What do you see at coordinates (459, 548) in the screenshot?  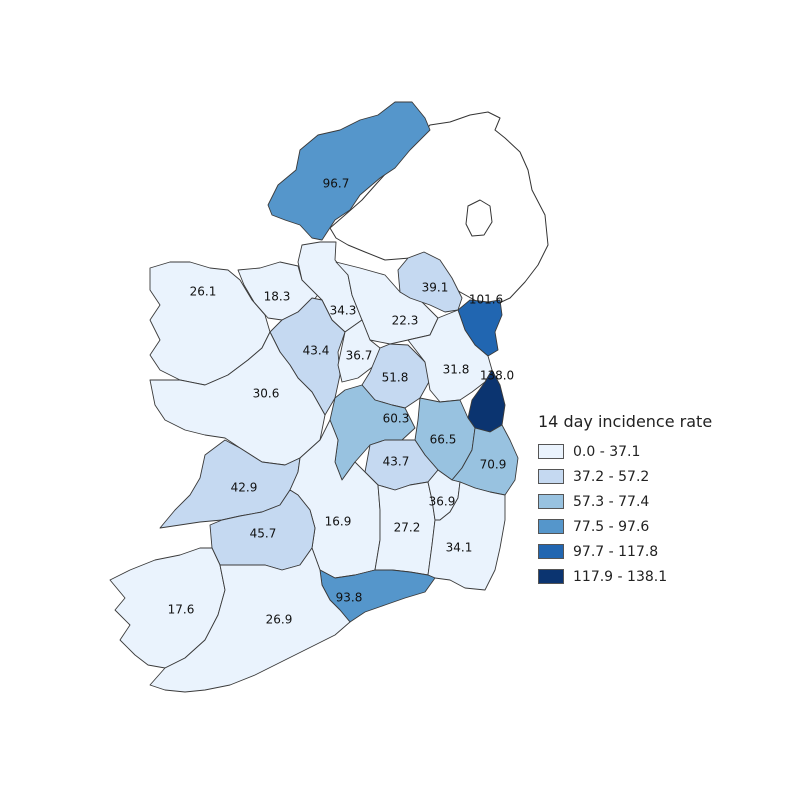 I see `label-wexford: 34.1` at bounding box center [459, 548].